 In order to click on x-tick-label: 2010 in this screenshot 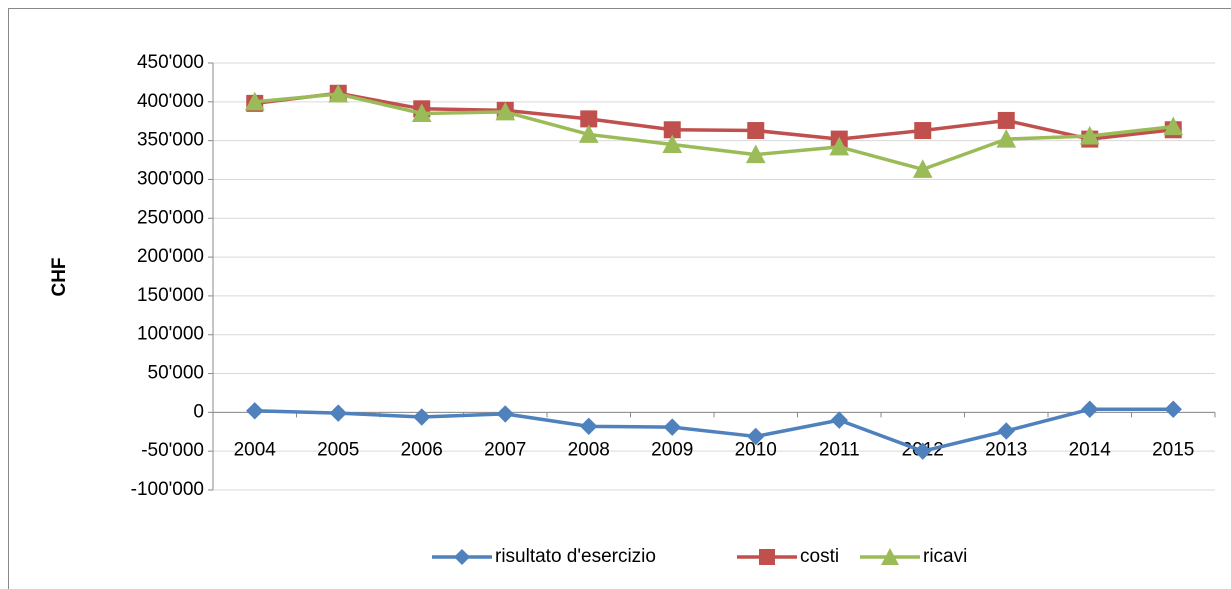, I will do `click(756, 449)`.